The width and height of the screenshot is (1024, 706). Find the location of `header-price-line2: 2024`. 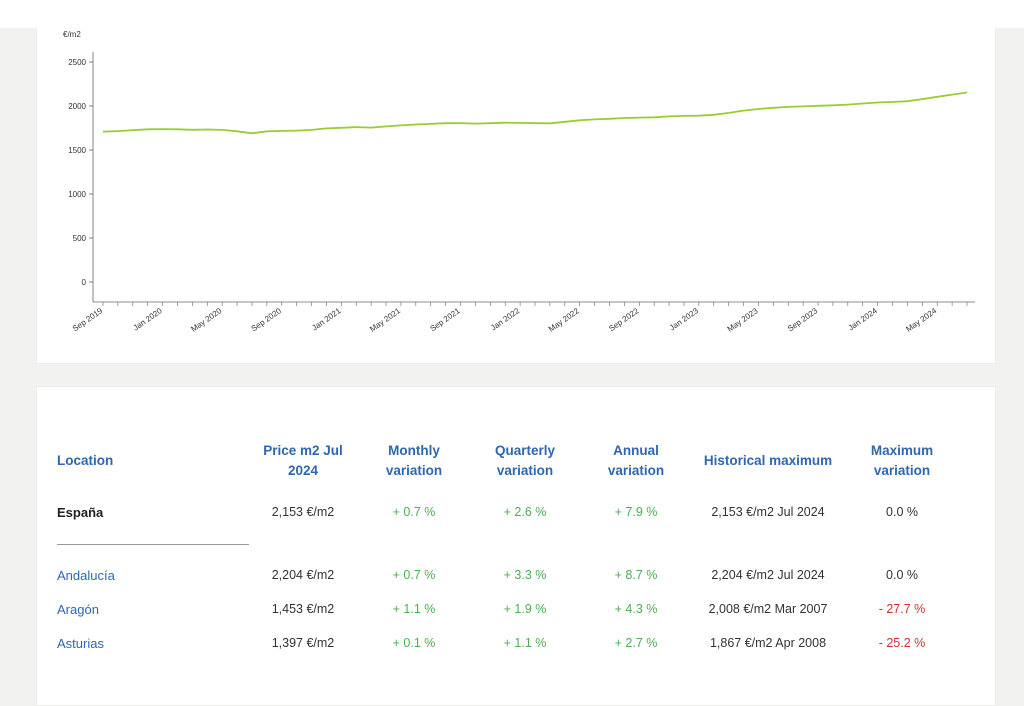

header-price-line2: 2024 is located at coordinates (303, 470).